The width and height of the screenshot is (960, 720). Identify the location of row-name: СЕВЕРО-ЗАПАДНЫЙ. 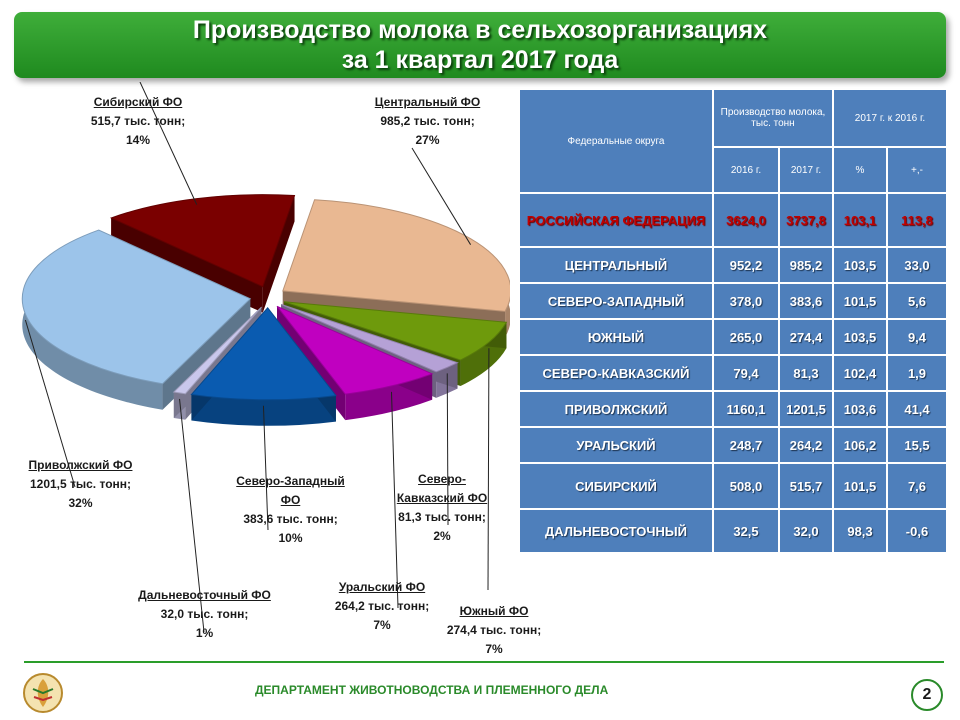
(616, 301).